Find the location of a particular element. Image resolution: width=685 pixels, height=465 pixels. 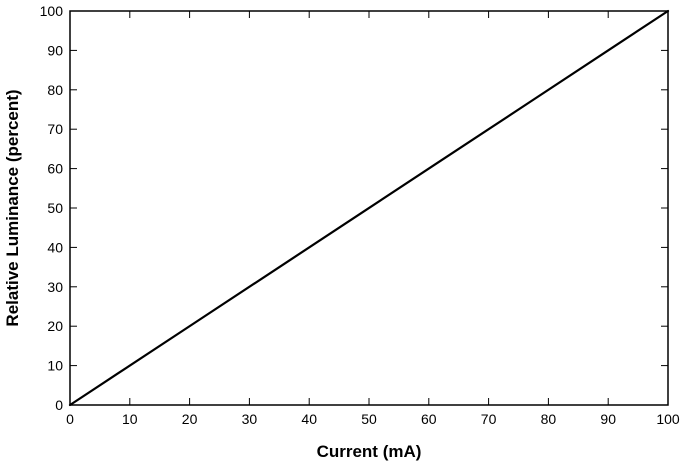

x-axis-tick-labels: 0 10 20 30 40 50 60 70 80 90 100 is located at coordinates (373, 419).